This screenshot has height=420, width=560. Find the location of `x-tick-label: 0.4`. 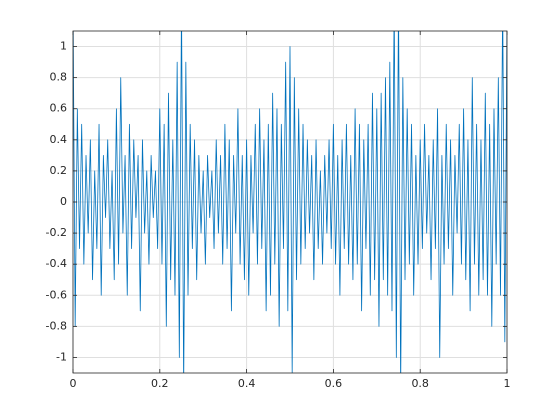

x-tick-label: 0.4 is located at coordinates (247, 383).